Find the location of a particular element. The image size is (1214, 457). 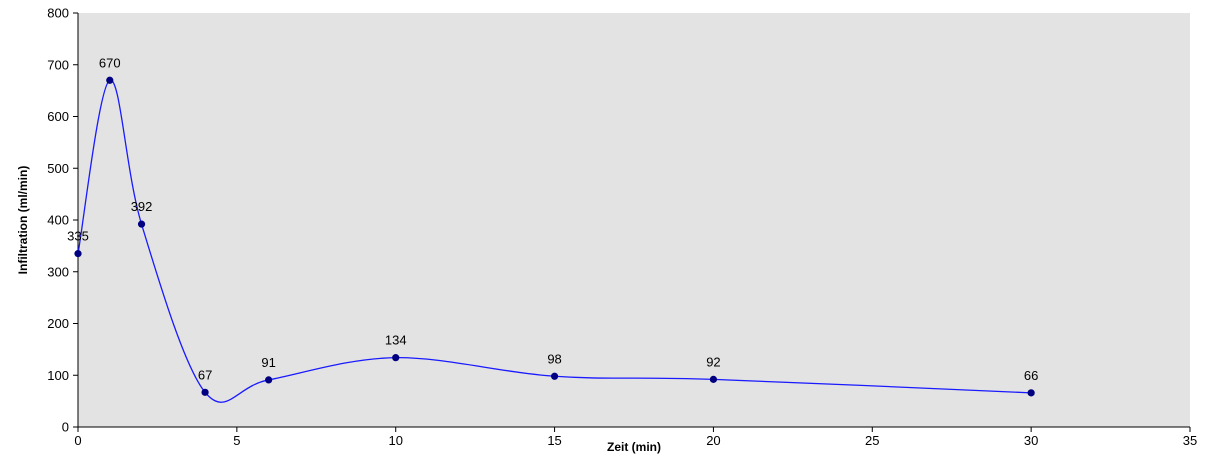

data-label: 67 is located at coordinates (205, 374).